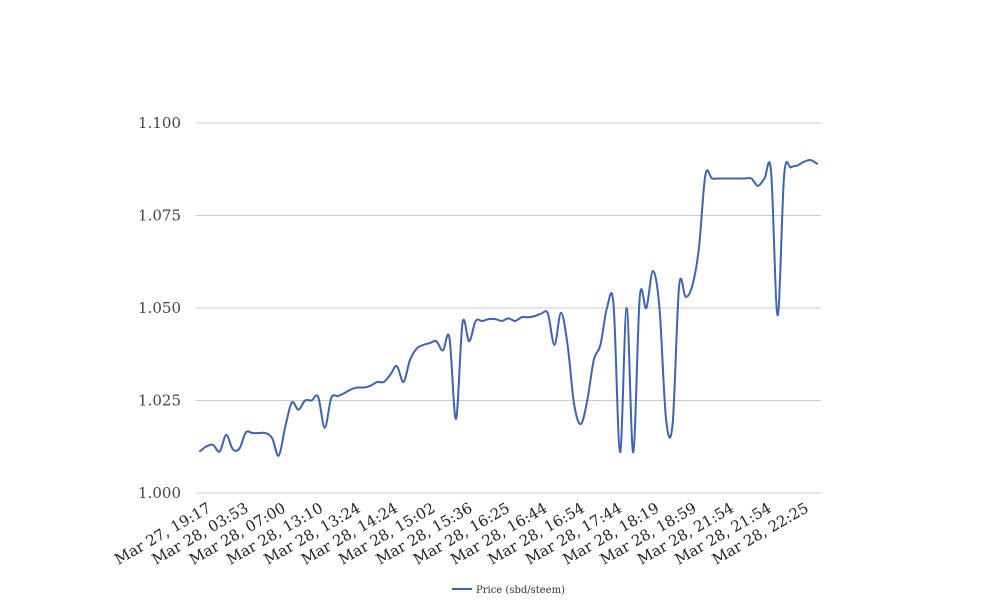  Describe the element at coordinates (159, 493) in the screenshot. I see `y-tick-label: 1.000` at that location.